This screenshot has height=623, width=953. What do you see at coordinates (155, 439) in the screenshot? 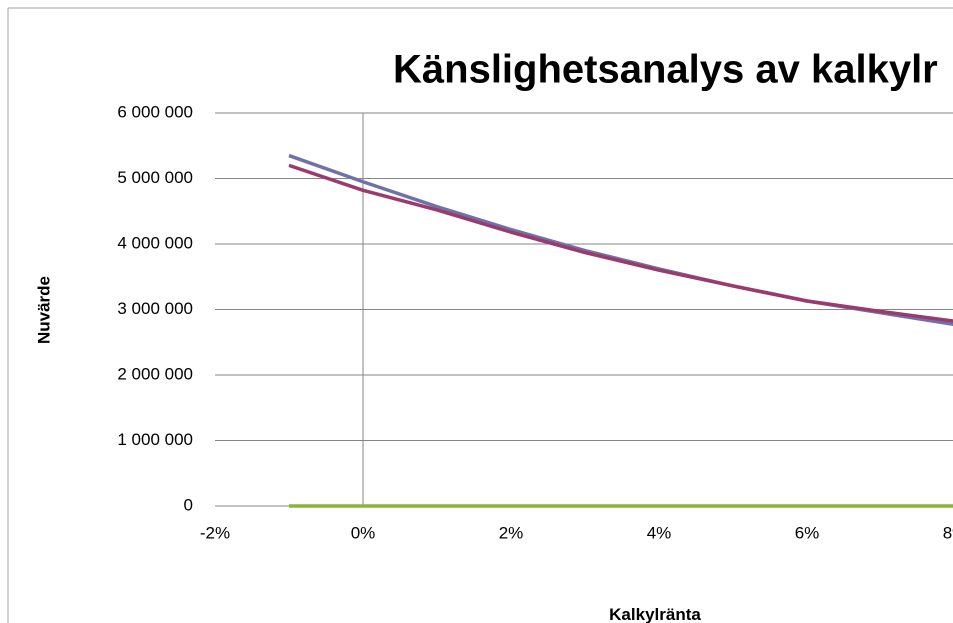
I see `y-tick-label: 1 000 000` at bounding box center [155, 439].